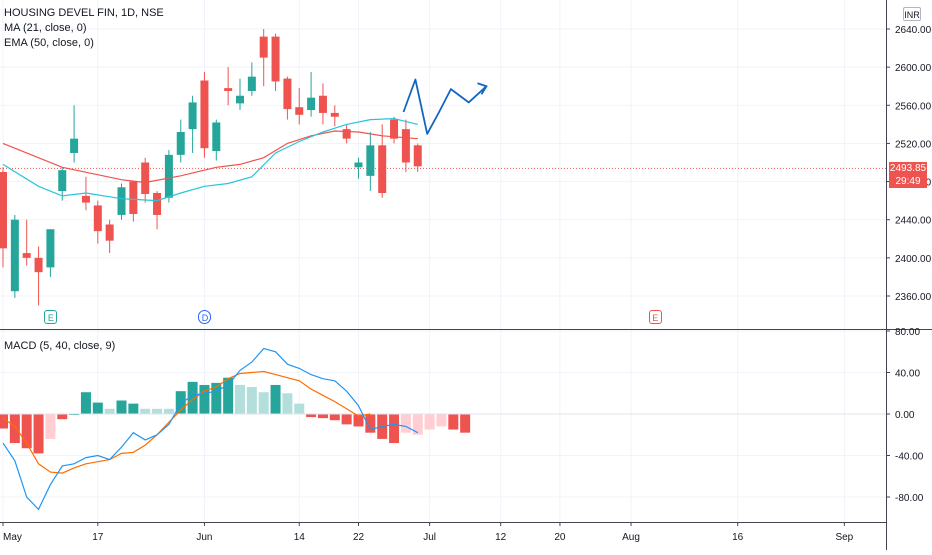 This screenshot has height=555, width=932. What do you see at coordinates (98, 537) in the screenshot?
I see `time-tick-label: 17` at bounding box center [98, 537].